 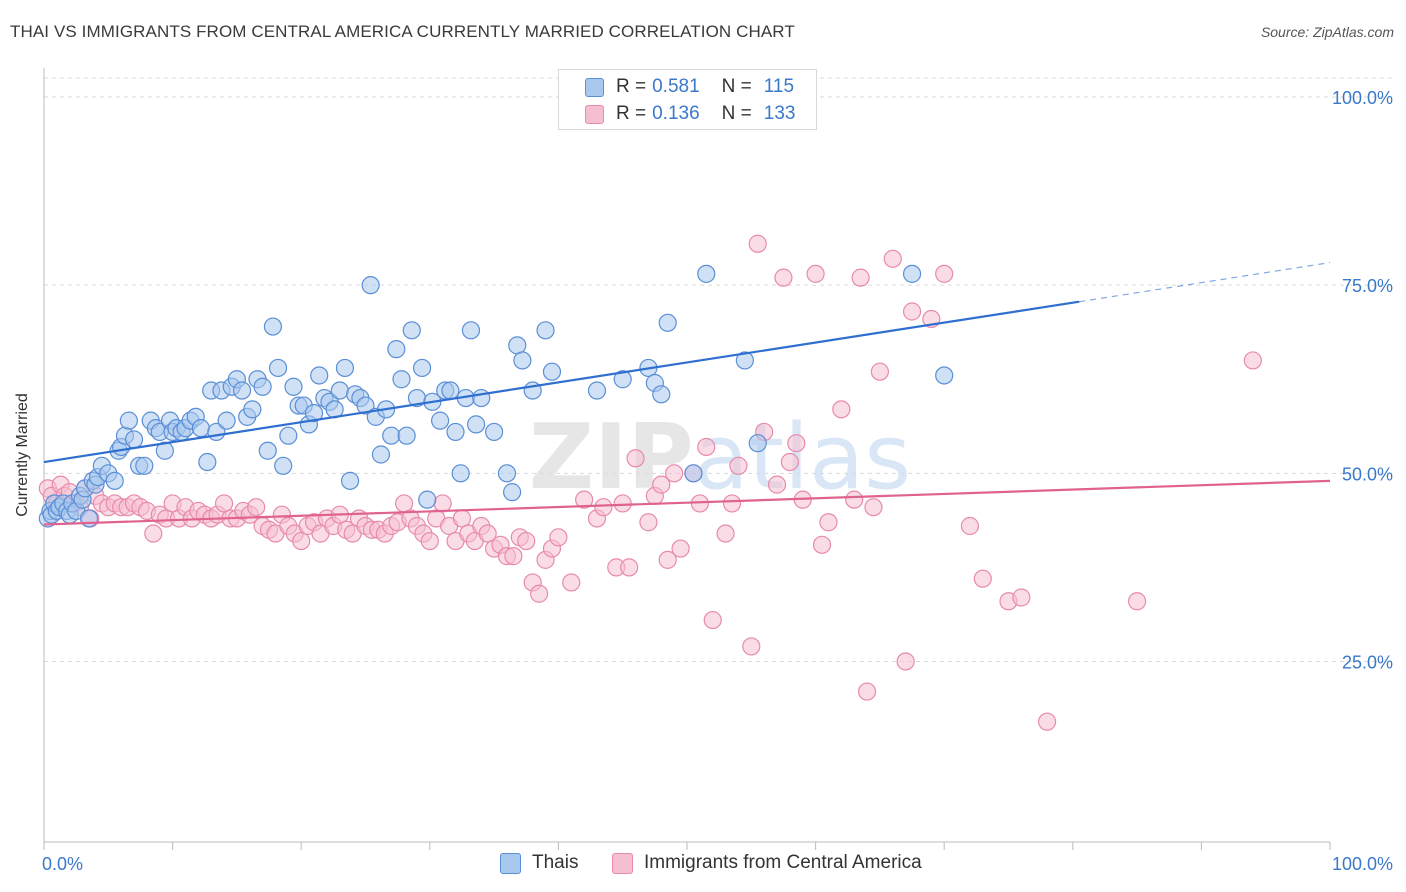 I want to click on y-tick-label: 75.0%, so click(x=1367, y=286).